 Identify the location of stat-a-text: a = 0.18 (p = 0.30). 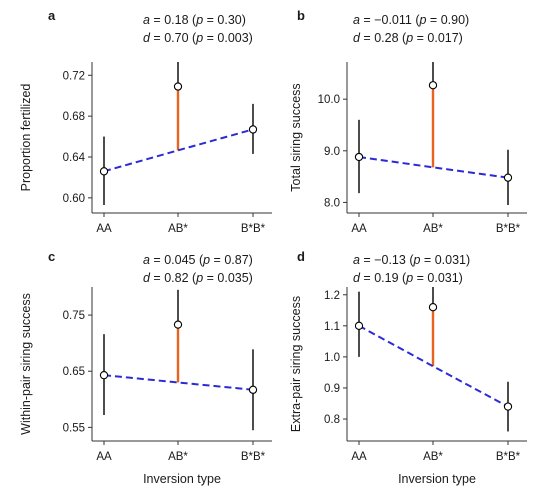
(194, 20).